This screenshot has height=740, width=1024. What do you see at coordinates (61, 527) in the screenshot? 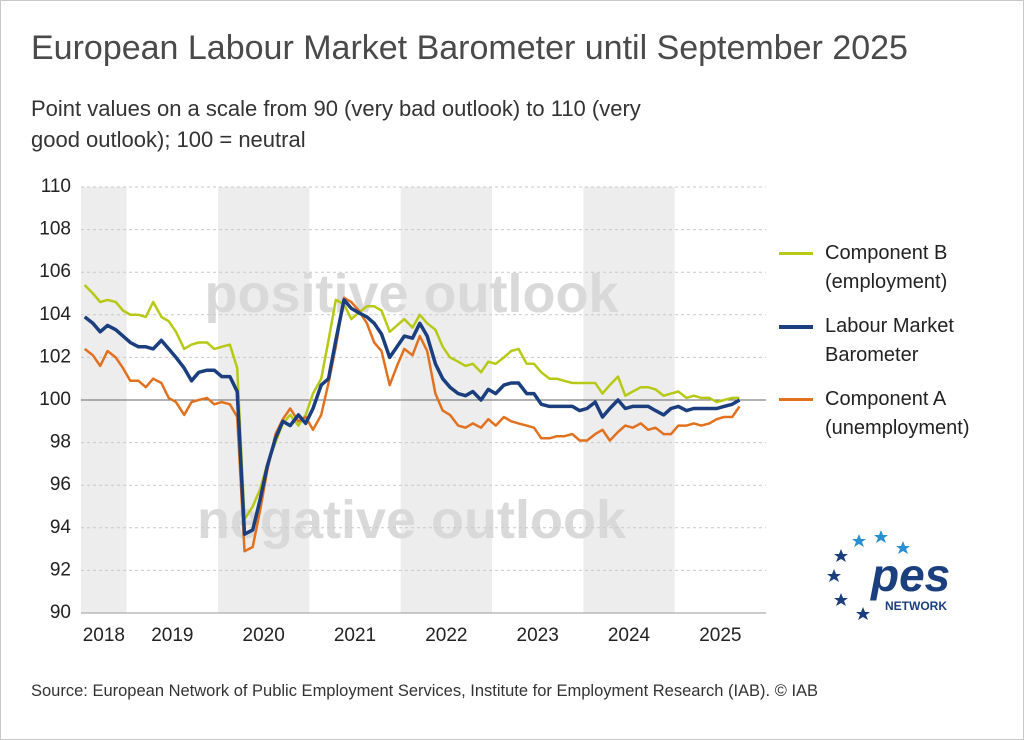
I see `y-tick-label: 94` at bounding box center [61, 527].